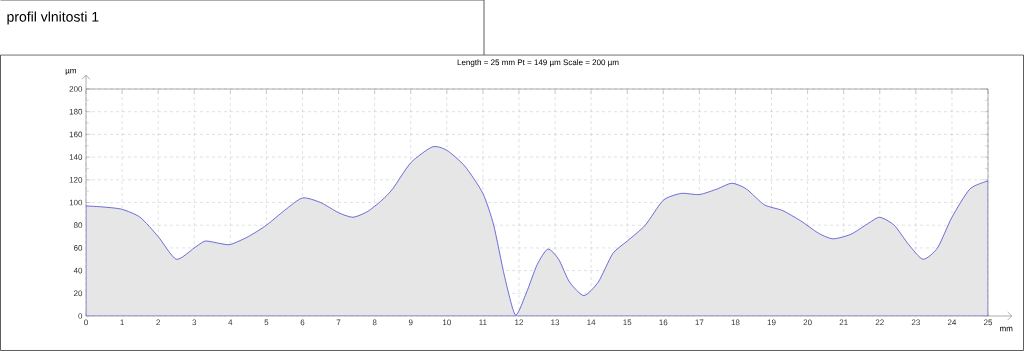 The image size is (1024, 351). Describe the element at coordinates (76, 89) in the screenshot. I see `y-tick-label: 200` at that location.